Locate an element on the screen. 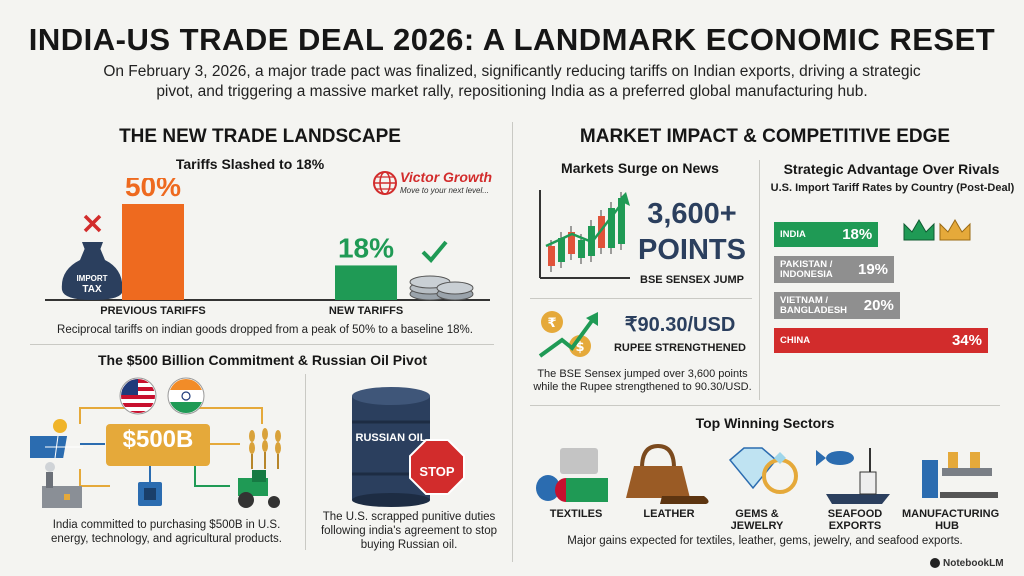 This screenshot has width=1024, height=576. left-section-divider is located at coordinates (262, 344).